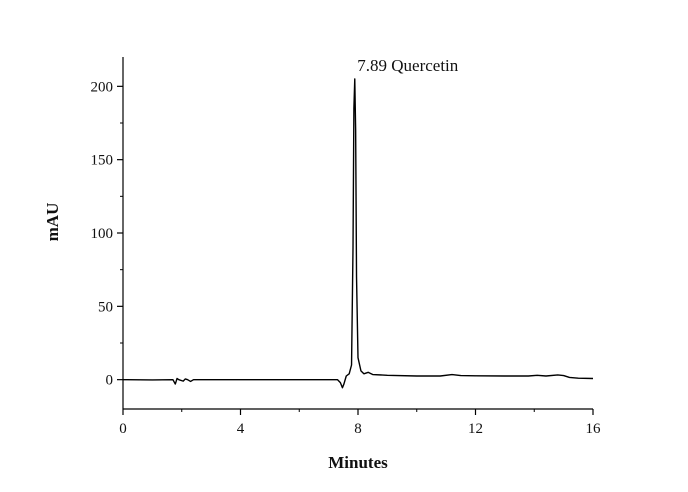 The height and width of the screenshot is (492, 688). I want to click on x-axis-title: Minutes, so click(358, 462).